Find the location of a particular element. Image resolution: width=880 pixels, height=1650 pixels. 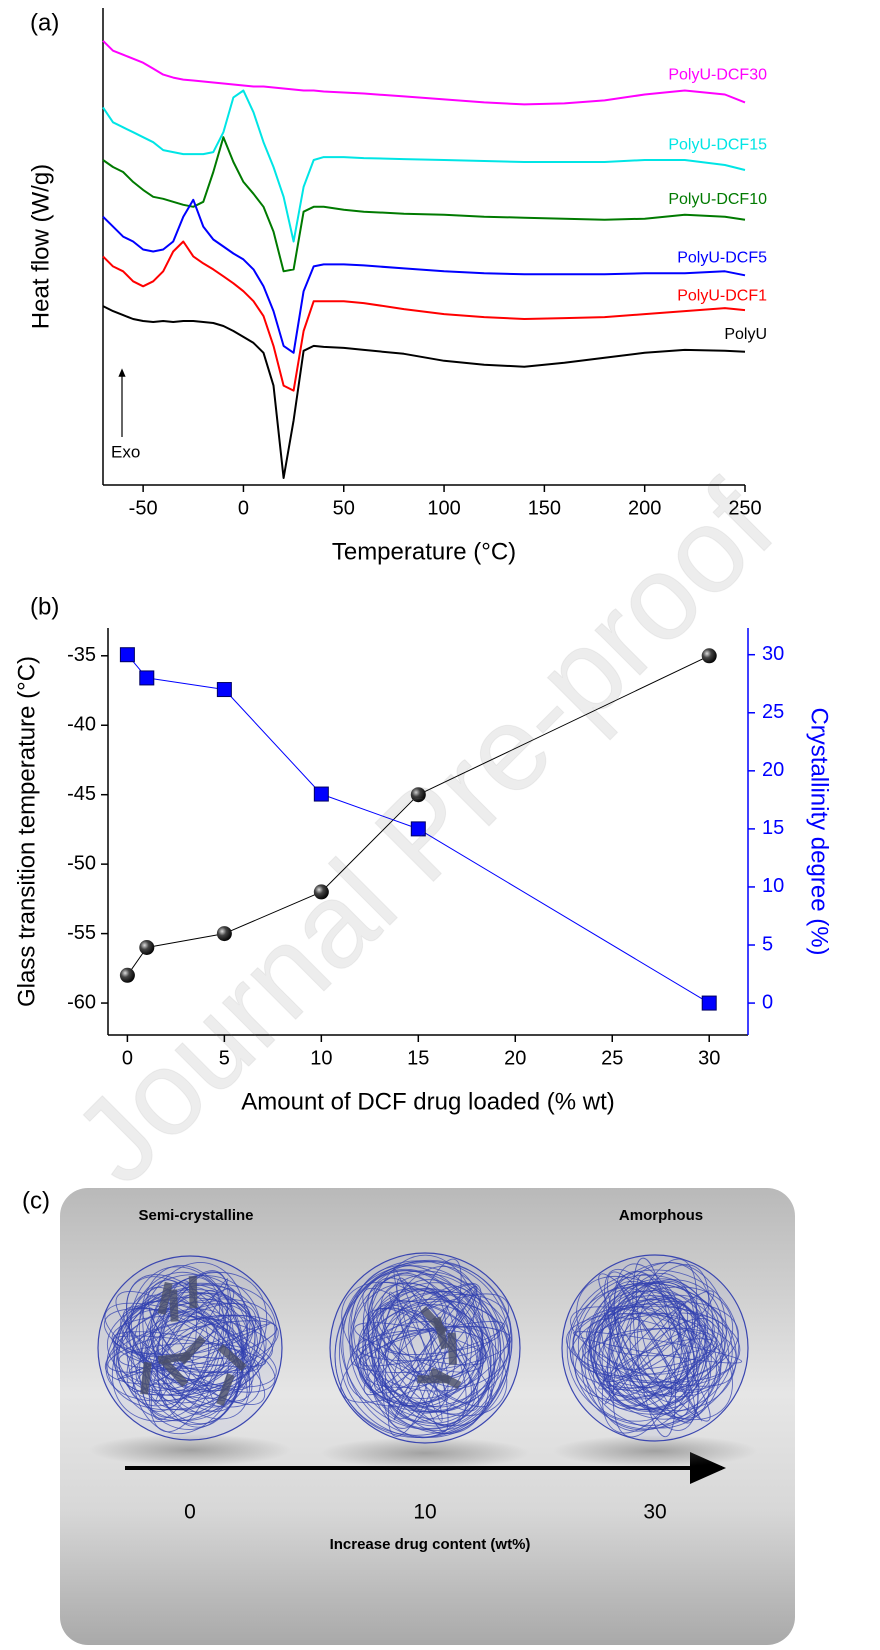

y-axis-label: Glass transition temperature (°C) is located at coordinates (26, 831).